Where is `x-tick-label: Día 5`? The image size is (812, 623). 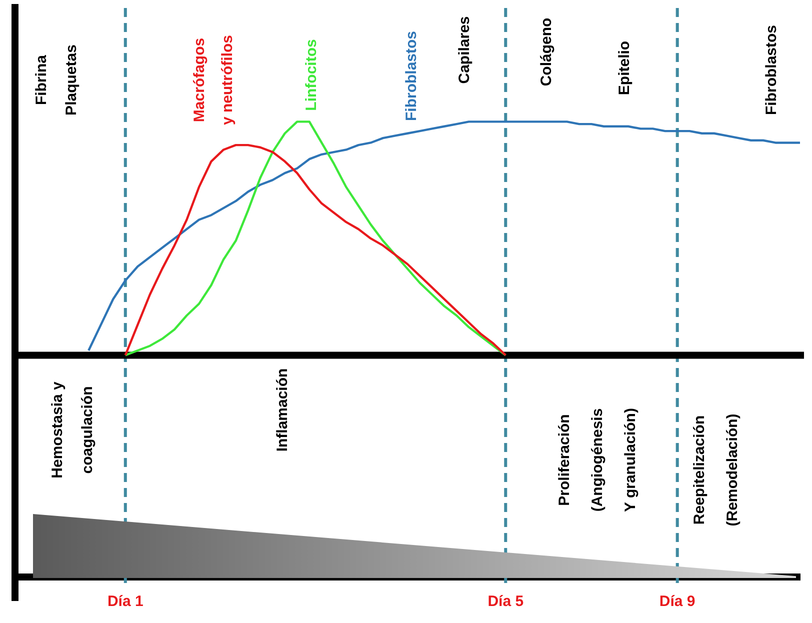 x-tick-label: Día 5 is located at coordinates (506, 601).